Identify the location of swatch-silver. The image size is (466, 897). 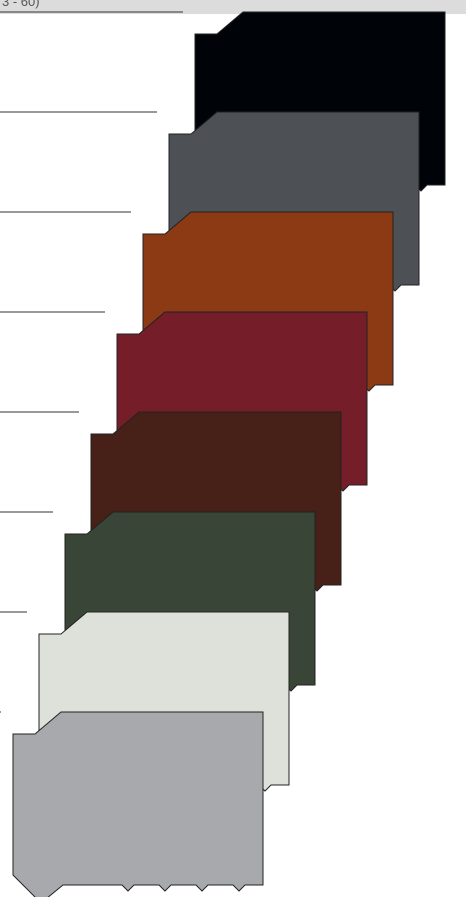
(132, 804).